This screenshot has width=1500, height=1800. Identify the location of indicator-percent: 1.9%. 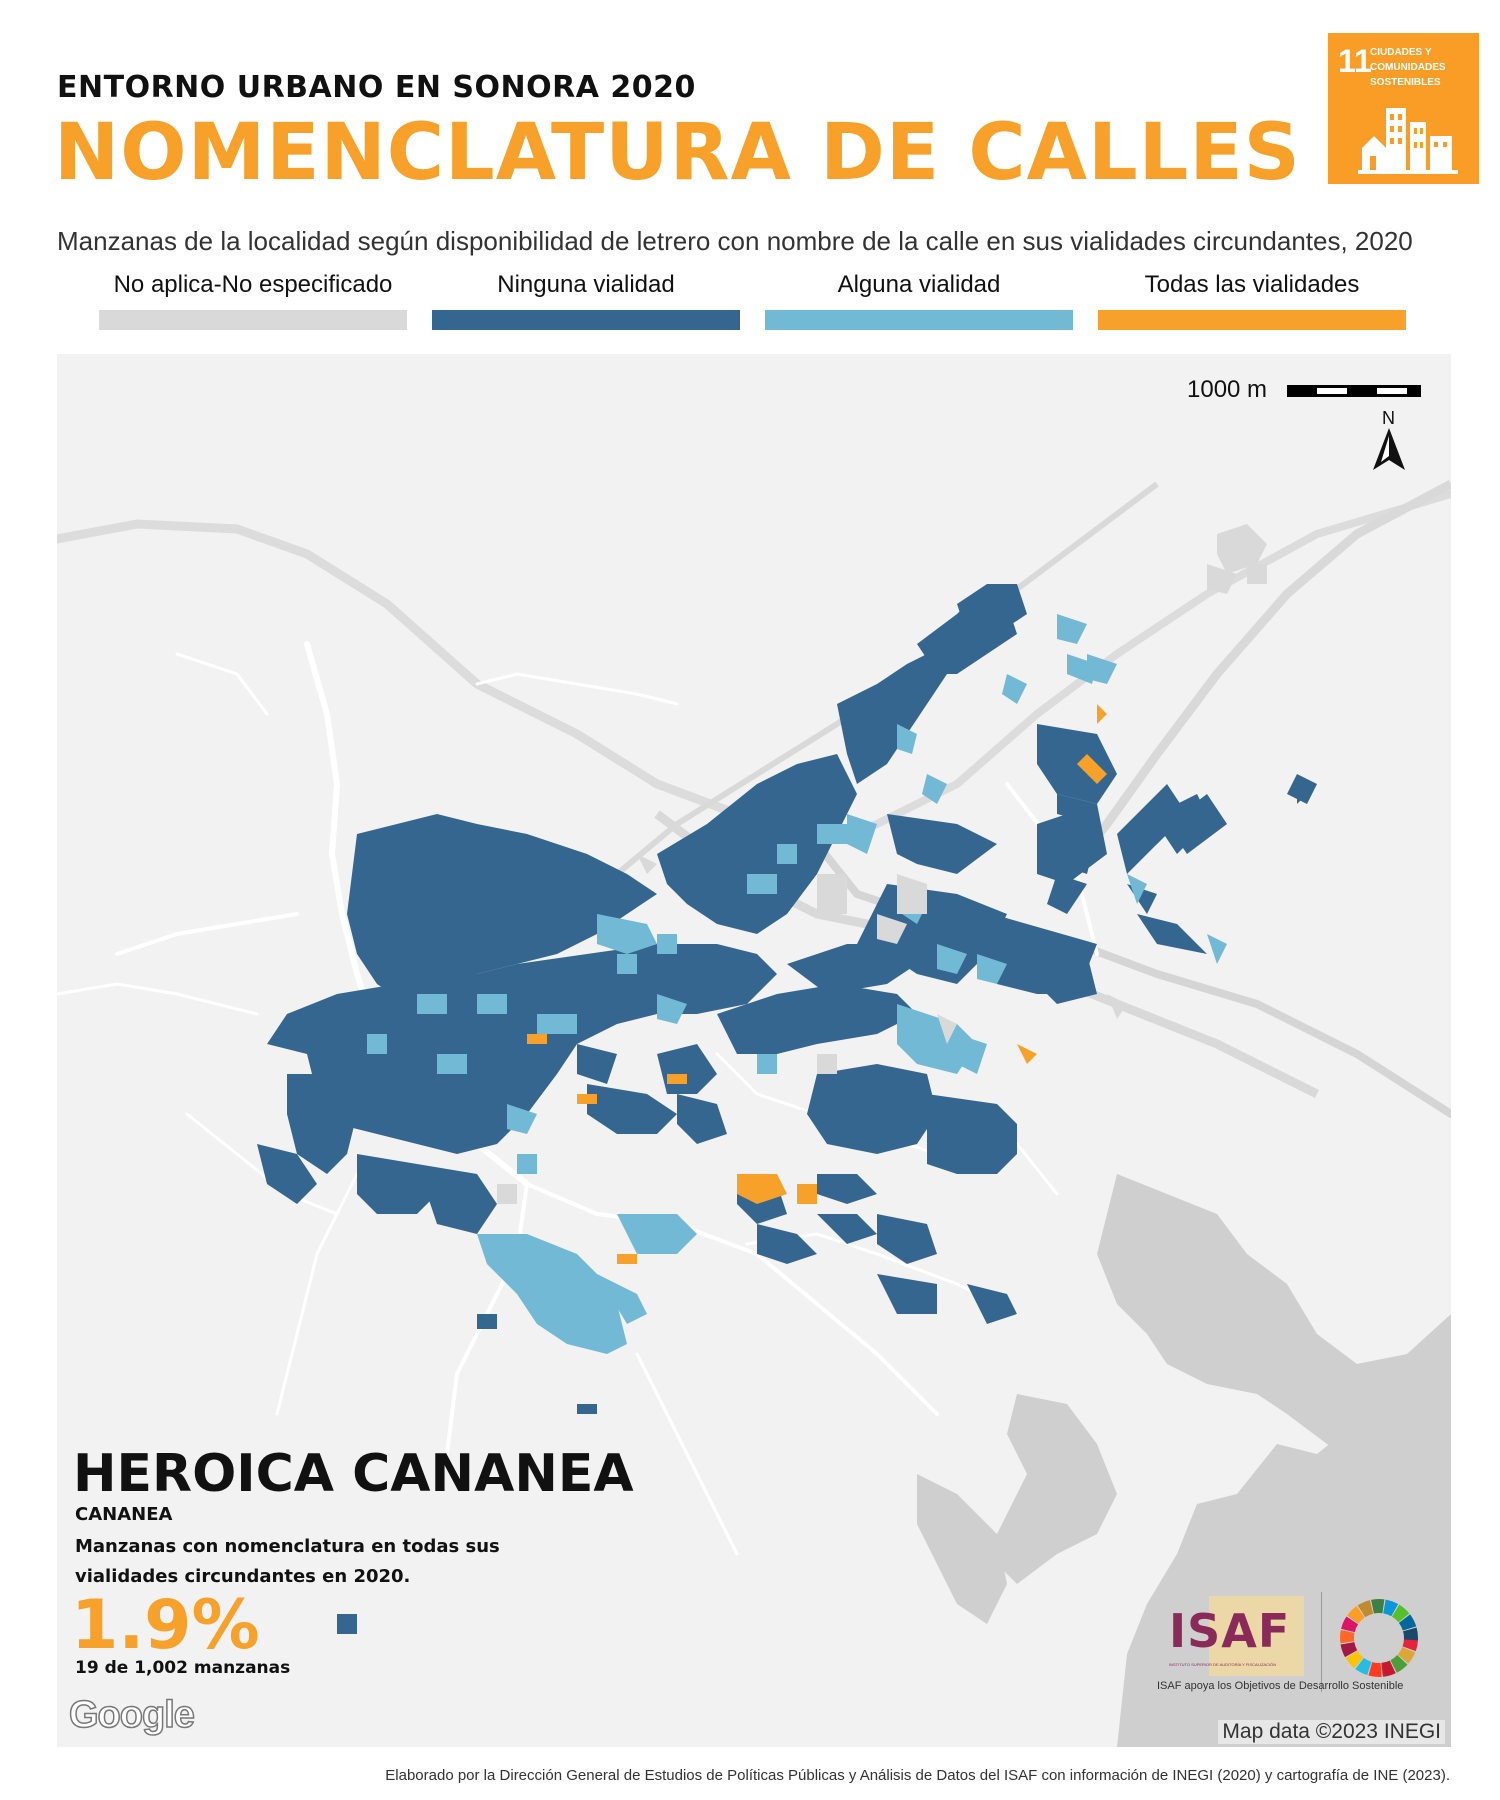
(165, 1625).